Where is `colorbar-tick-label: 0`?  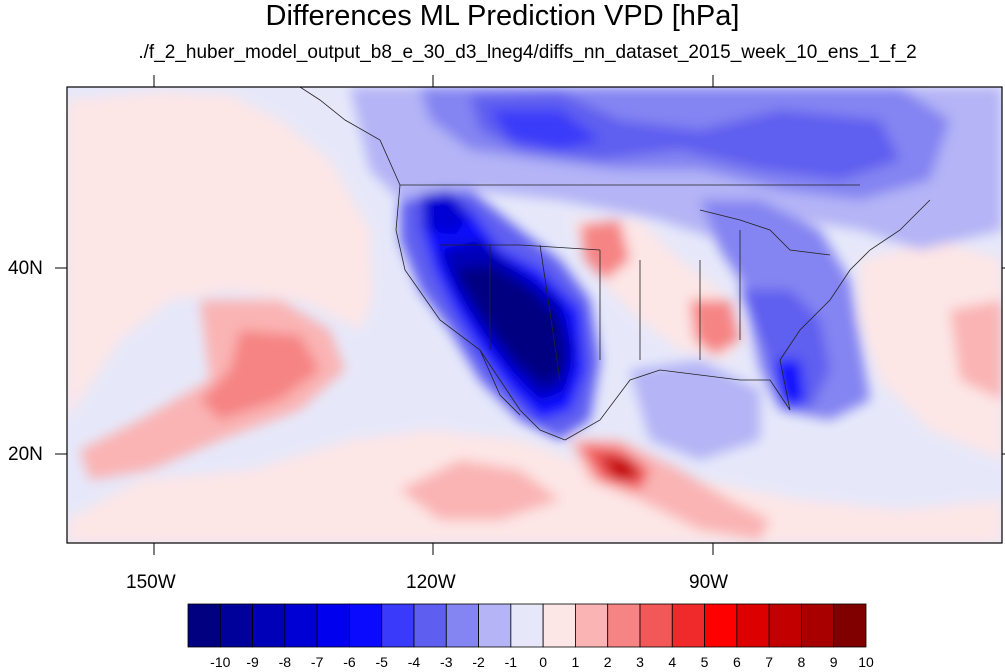 colorbar-tick-label: 0 is located at coordinates (543, 662).